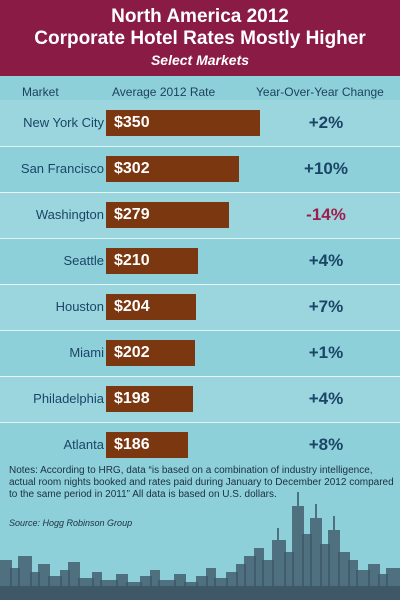  I want to click on rate-value-label: $210, so click(132, 260).